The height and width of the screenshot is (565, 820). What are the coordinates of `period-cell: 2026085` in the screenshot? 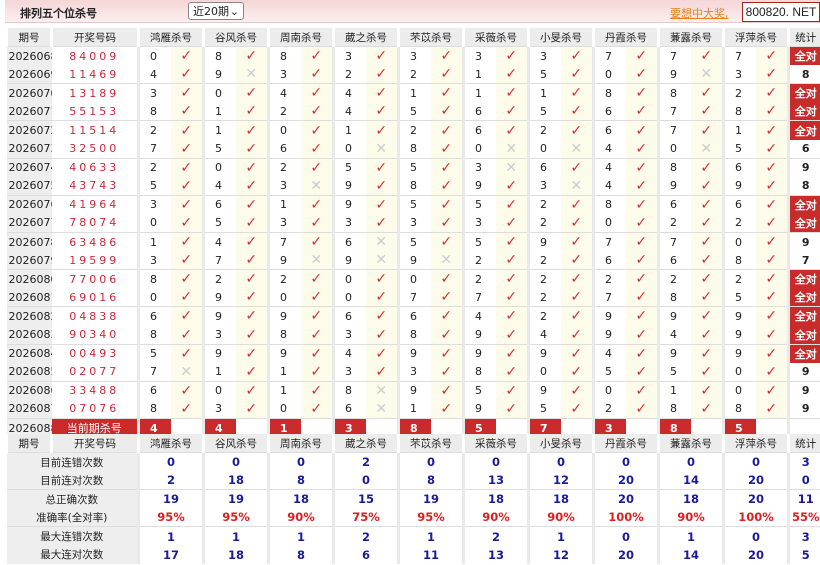 It's located at (29, 372).